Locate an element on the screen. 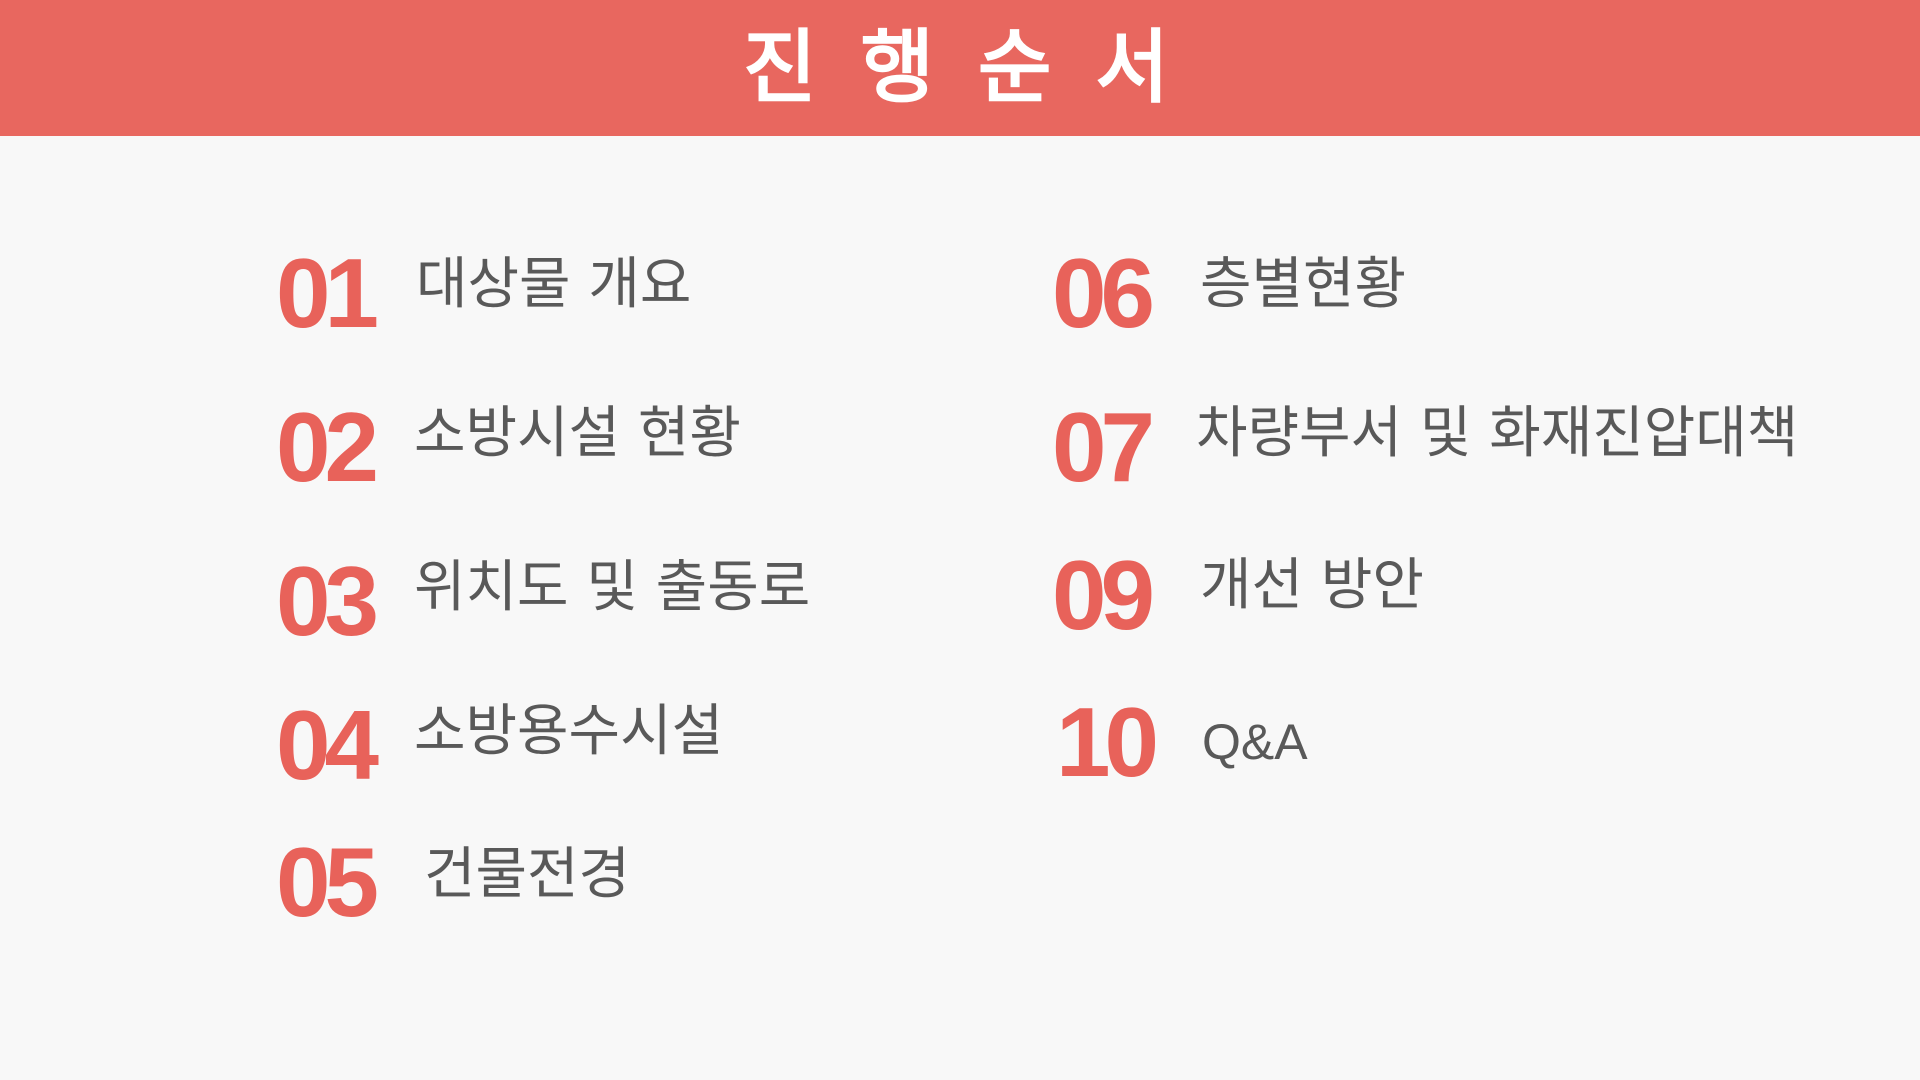 This screenshot has width=1920, height=1080. agenda-number: 10 is located at coordinates (1107, 742).